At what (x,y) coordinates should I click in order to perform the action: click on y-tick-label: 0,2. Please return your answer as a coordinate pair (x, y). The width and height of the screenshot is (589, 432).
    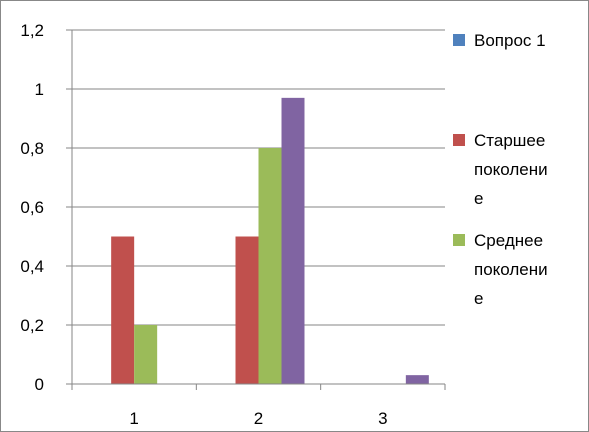
    Looking at the image, I should click on (32, 325).